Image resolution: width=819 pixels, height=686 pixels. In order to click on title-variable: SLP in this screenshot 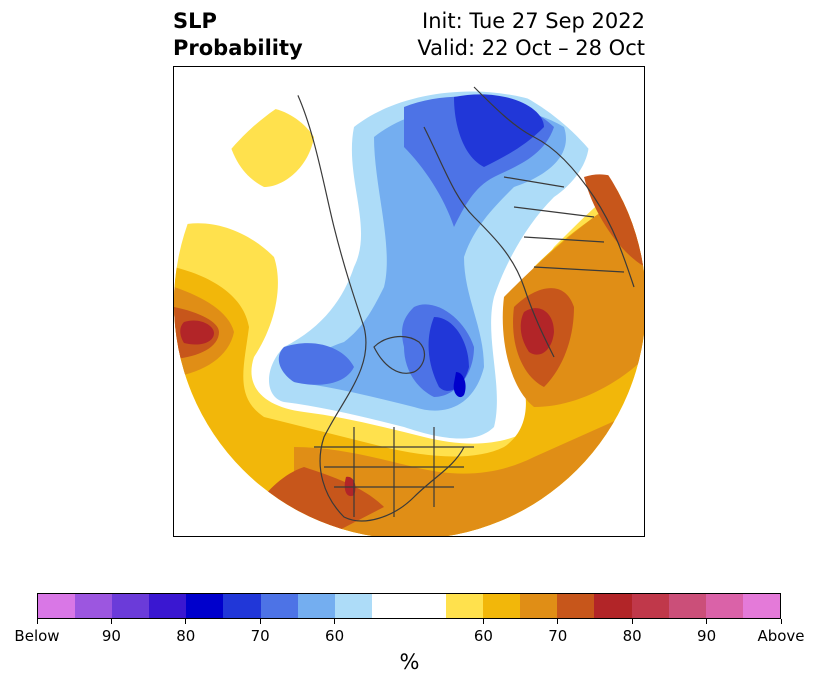, I will do `click(195, 21)`.